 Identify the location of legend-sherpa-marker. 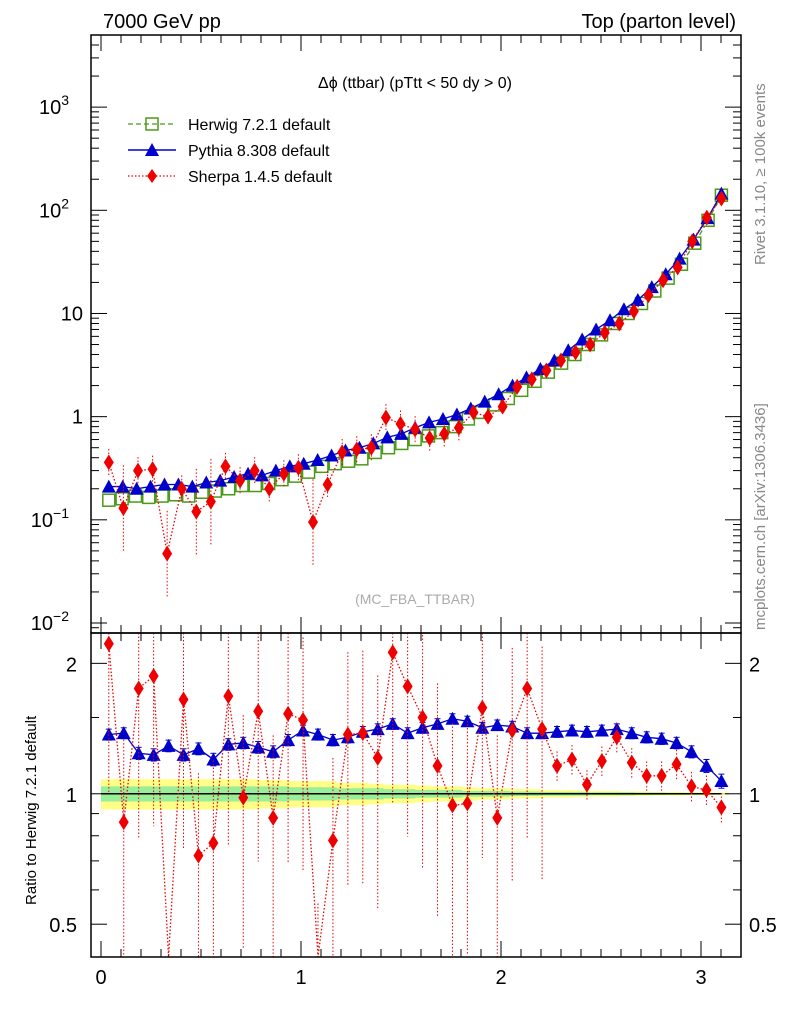
(152, 176).